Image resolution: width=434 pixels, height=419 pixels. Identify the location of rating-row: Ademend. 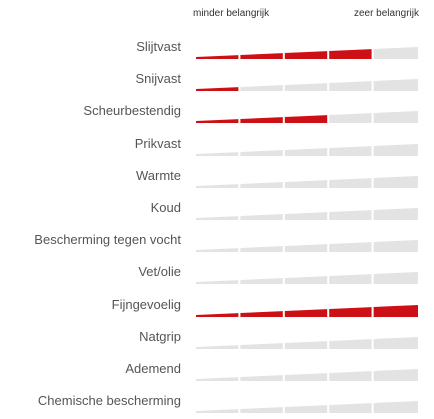
(217, 371).